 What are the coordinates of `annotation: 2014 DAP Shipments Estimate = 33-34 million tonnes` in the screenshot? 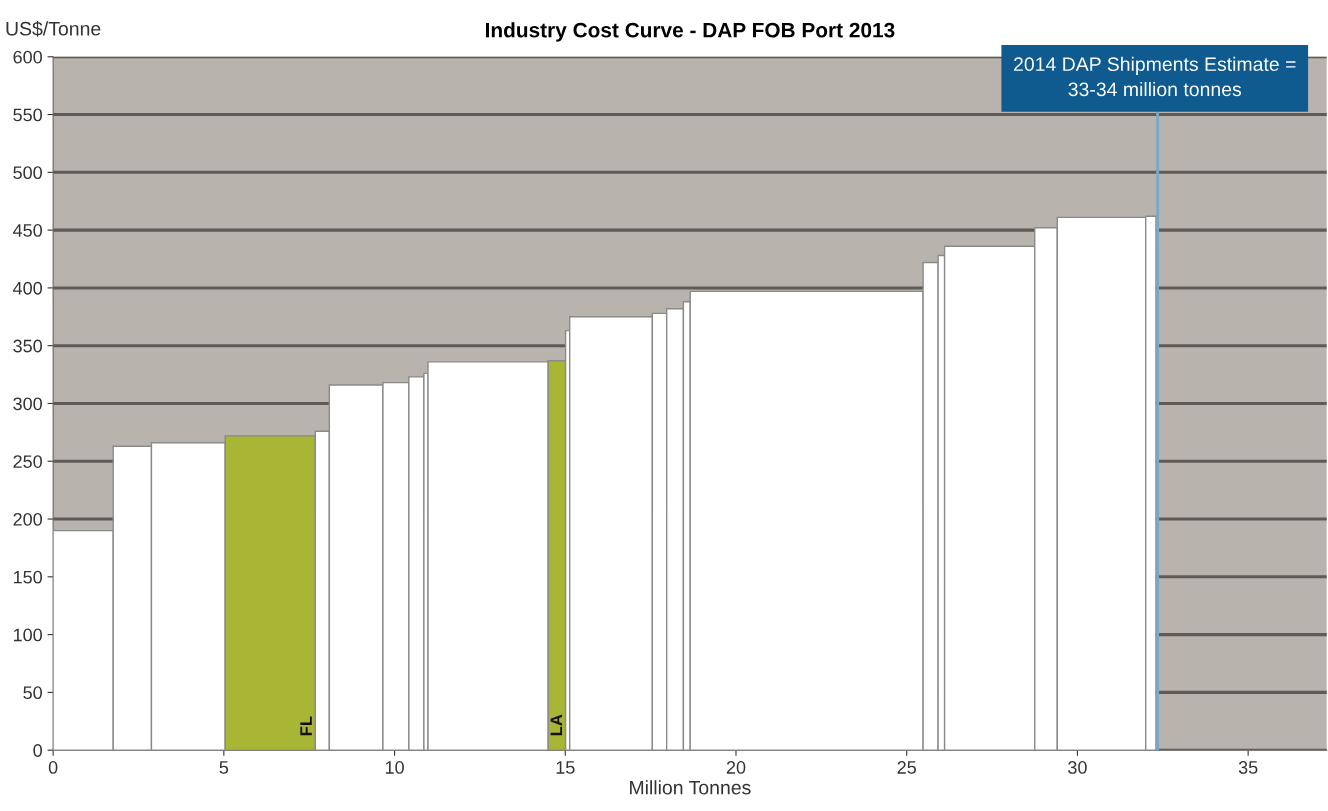 It's located at (1155, 76).